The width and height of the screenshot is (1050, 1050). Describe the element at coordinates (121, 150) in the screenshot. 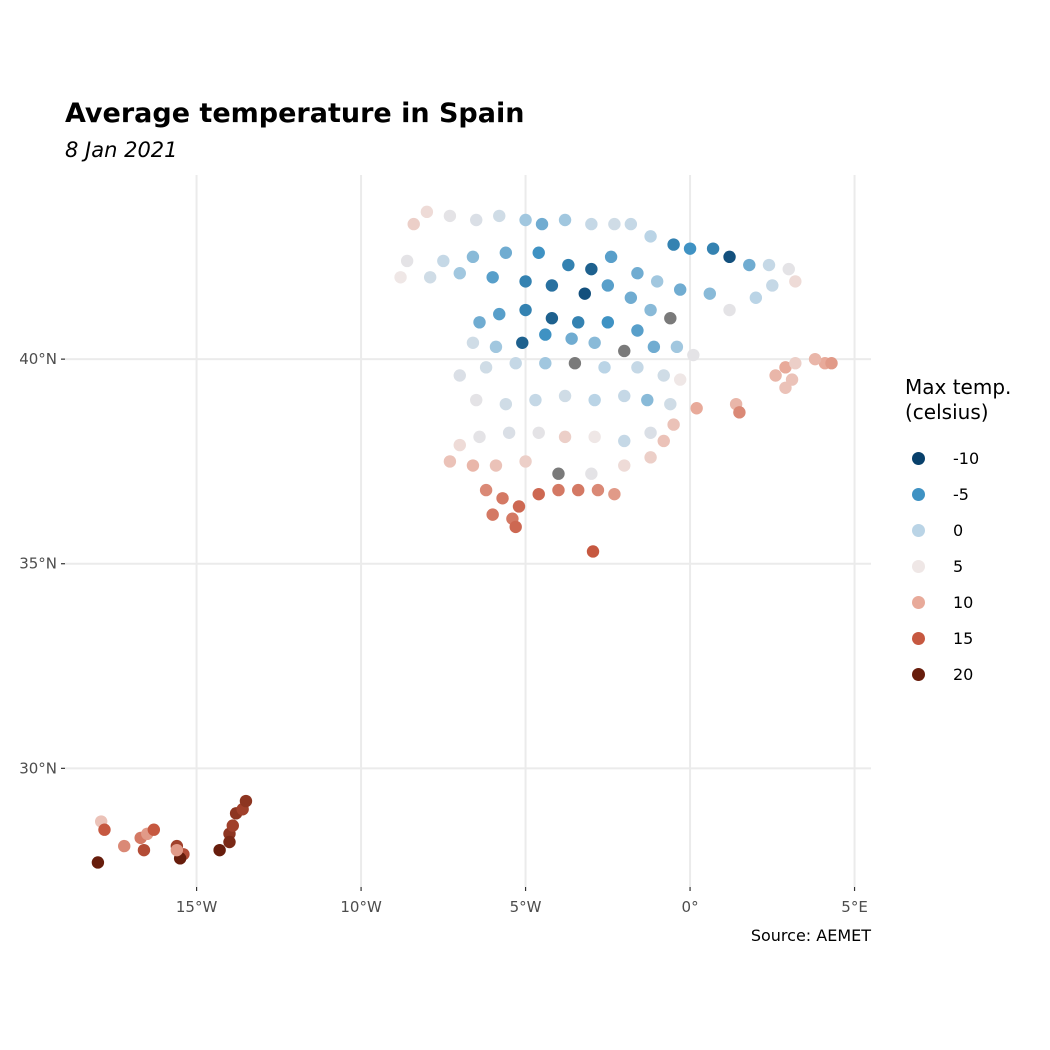

I see `chart-subtitle: 8 Jan 2021` at that location.